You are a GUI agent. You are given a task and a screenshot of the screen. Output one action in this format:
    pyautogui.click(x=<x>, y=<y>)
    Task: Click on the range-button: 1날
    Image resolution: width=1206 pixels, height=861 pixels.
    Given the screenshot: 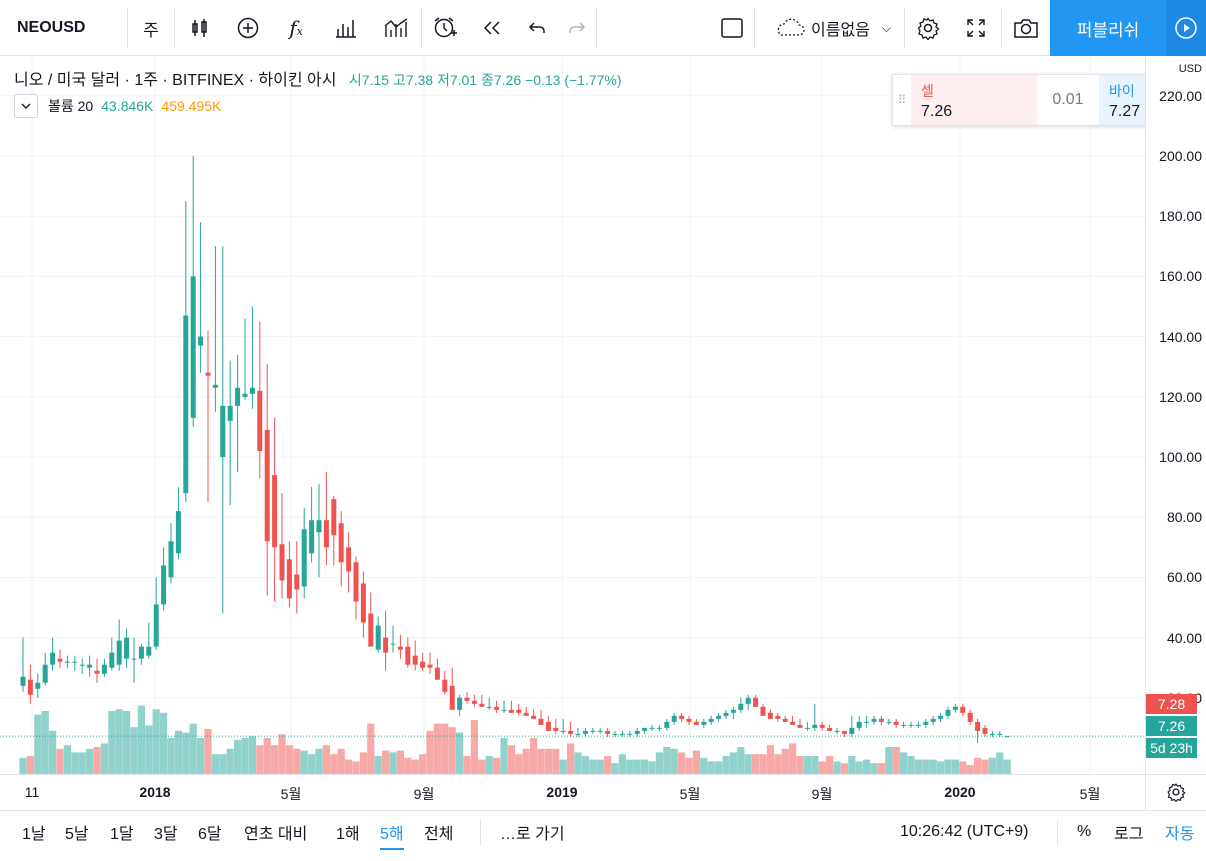 What is the action you would take?
    pyautogui.click(x=34, y=834)
    